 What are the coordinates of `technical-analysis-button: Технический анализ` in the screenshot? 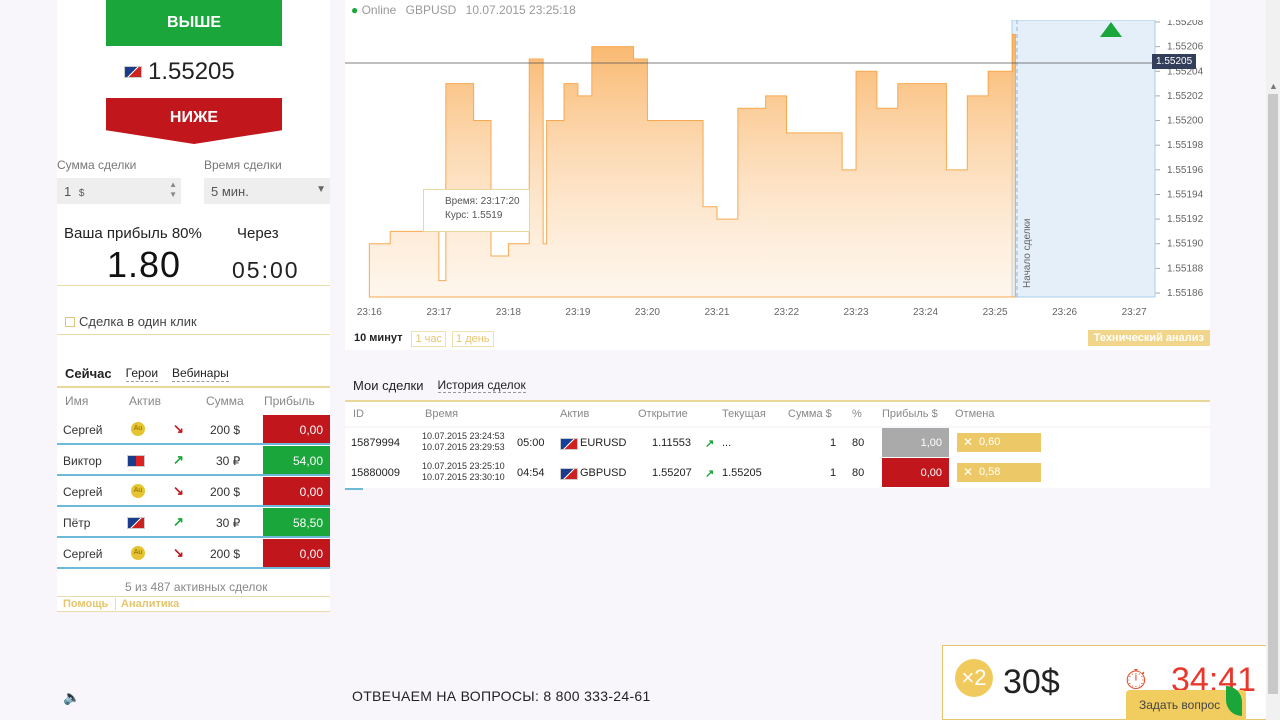 It's located at (1148, 338).